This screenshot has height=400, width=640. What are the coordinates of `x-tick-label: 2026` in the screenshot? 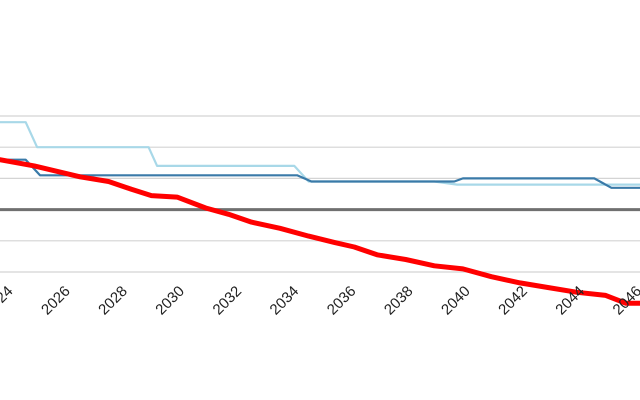 It's located at (56, 301).